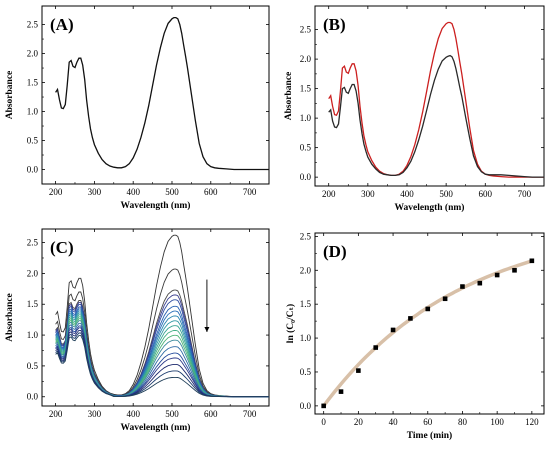 The image size is (550, 457). I want to click on y-axis-label: ln (C₀/Cₜ), so click(290, 323).